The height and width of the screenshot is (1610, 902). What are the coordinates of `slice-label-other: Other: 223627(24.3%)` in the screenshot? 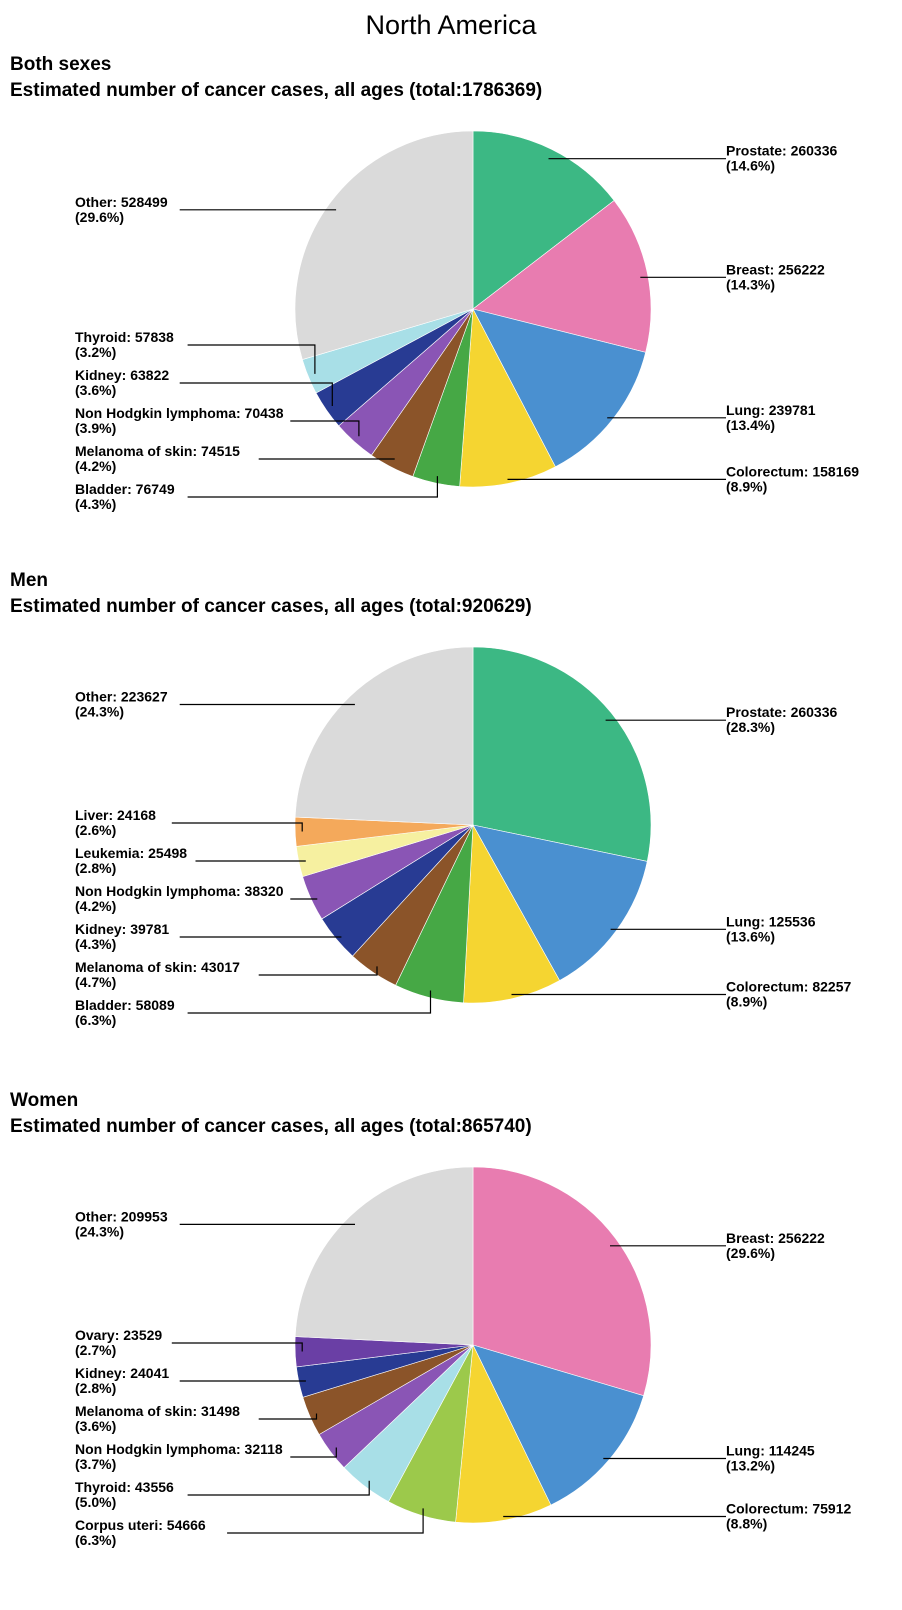 It's located at (215, 704).